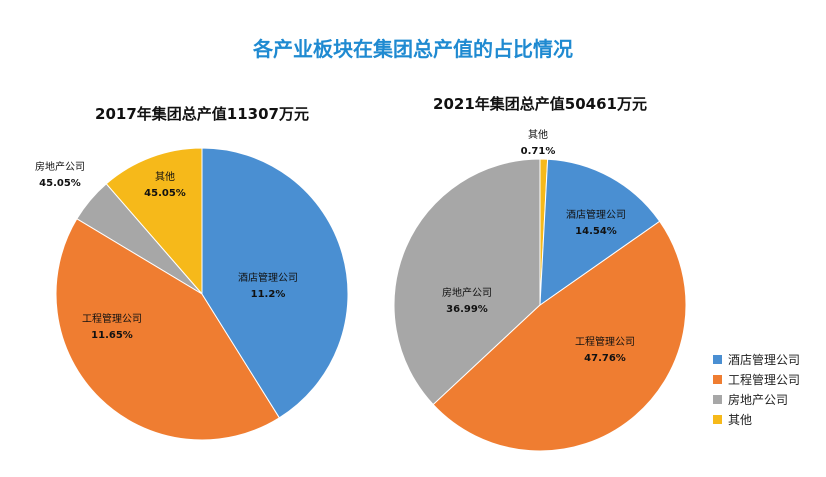 Image resolution: width=826 pixels, height=477 pixels. I want to click on pie-slice-2017-hotel, so click(275, 283).